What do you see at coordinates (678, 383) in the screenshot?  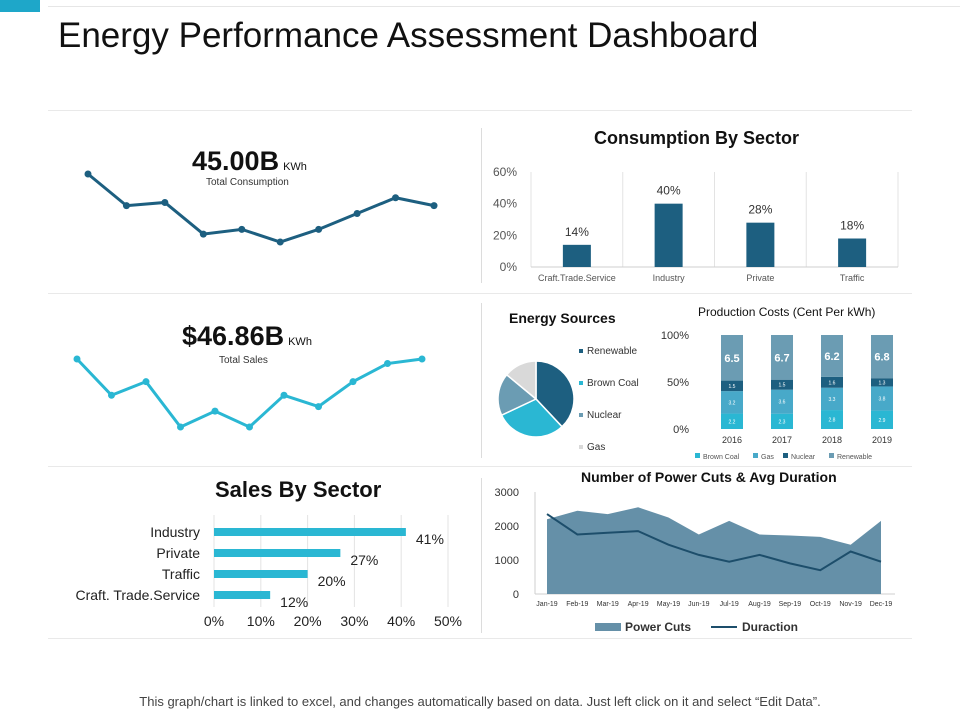 I see `y-tick-label: 50%` at bounding box center [678, 383].